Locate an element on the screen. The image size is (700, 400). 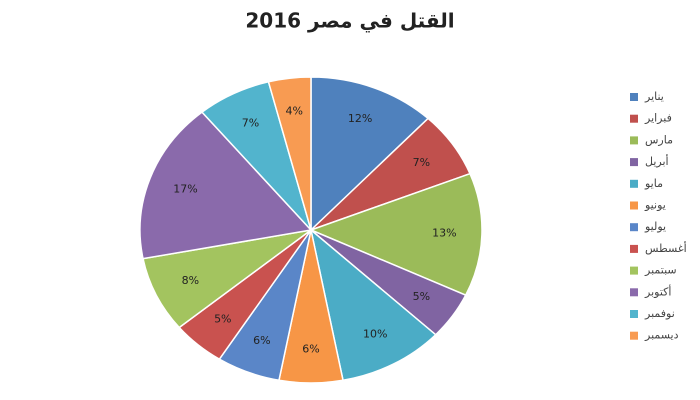
legend-label: مايو is located at coordinates (653, 183).